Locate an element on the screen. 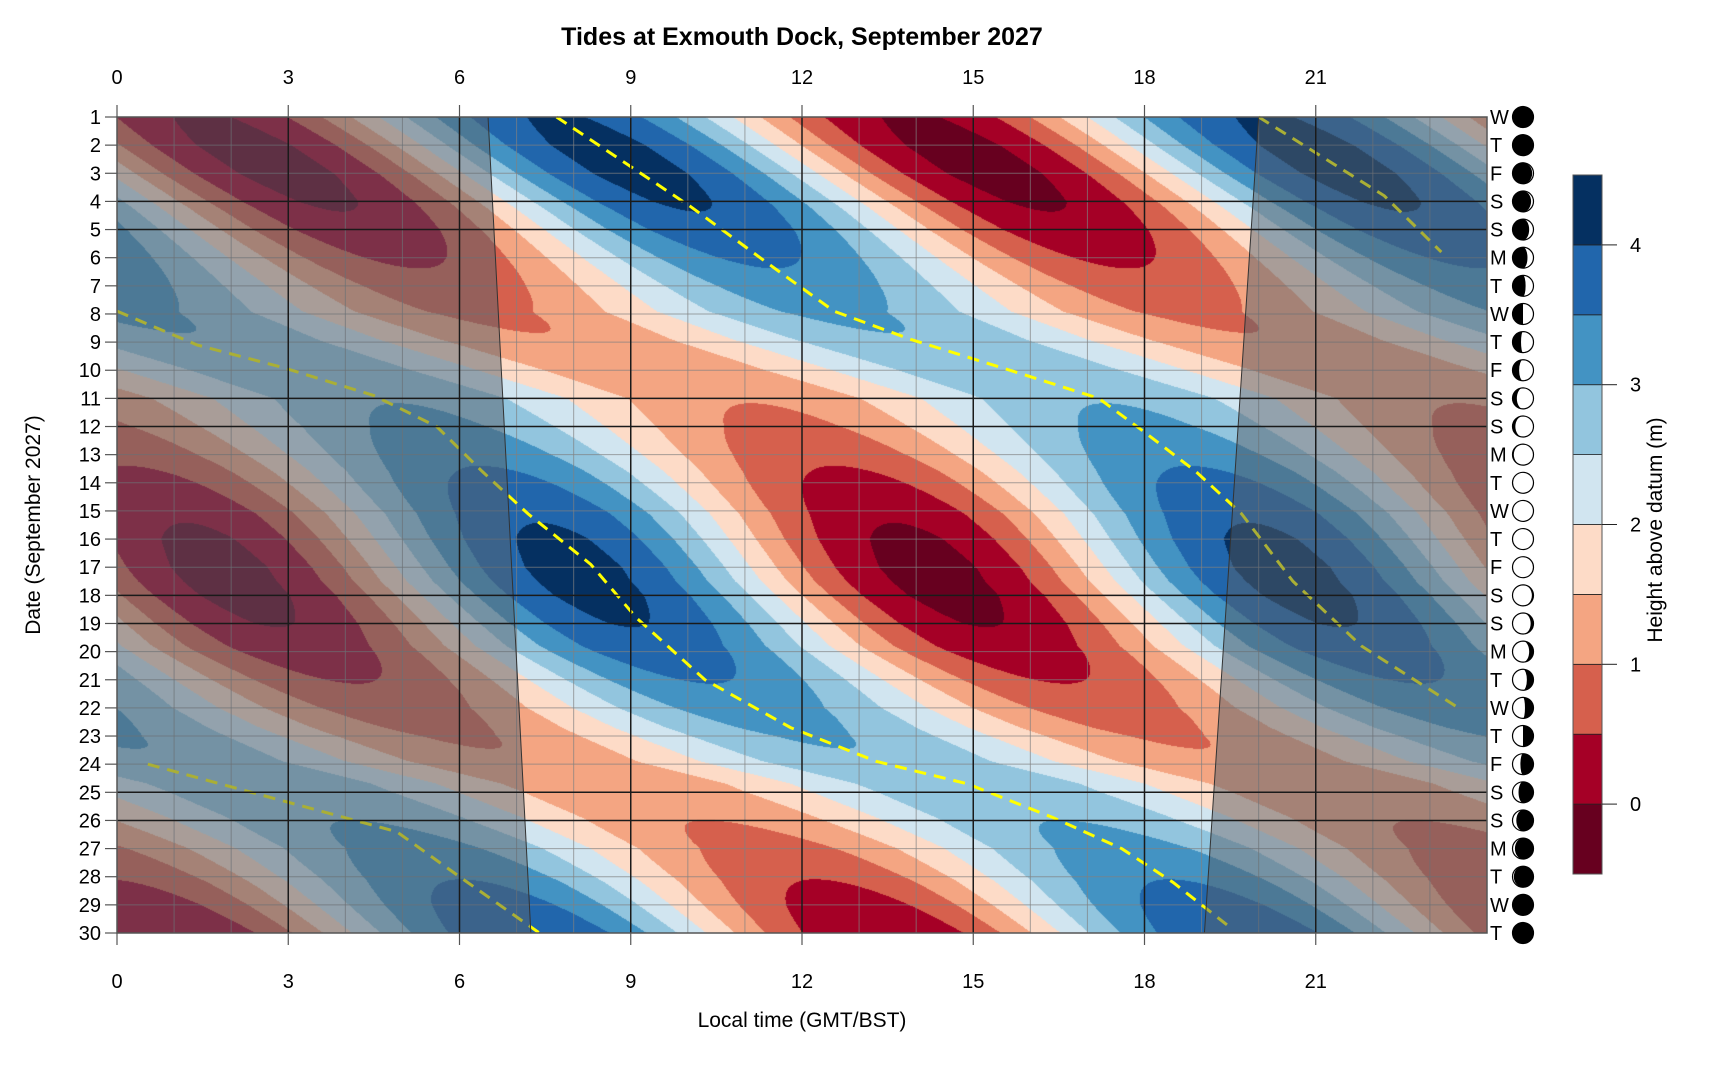 This screenshot has height=1080, width=1720. x-tick-label-bottom: 15 is located at coordinates (973, 982).